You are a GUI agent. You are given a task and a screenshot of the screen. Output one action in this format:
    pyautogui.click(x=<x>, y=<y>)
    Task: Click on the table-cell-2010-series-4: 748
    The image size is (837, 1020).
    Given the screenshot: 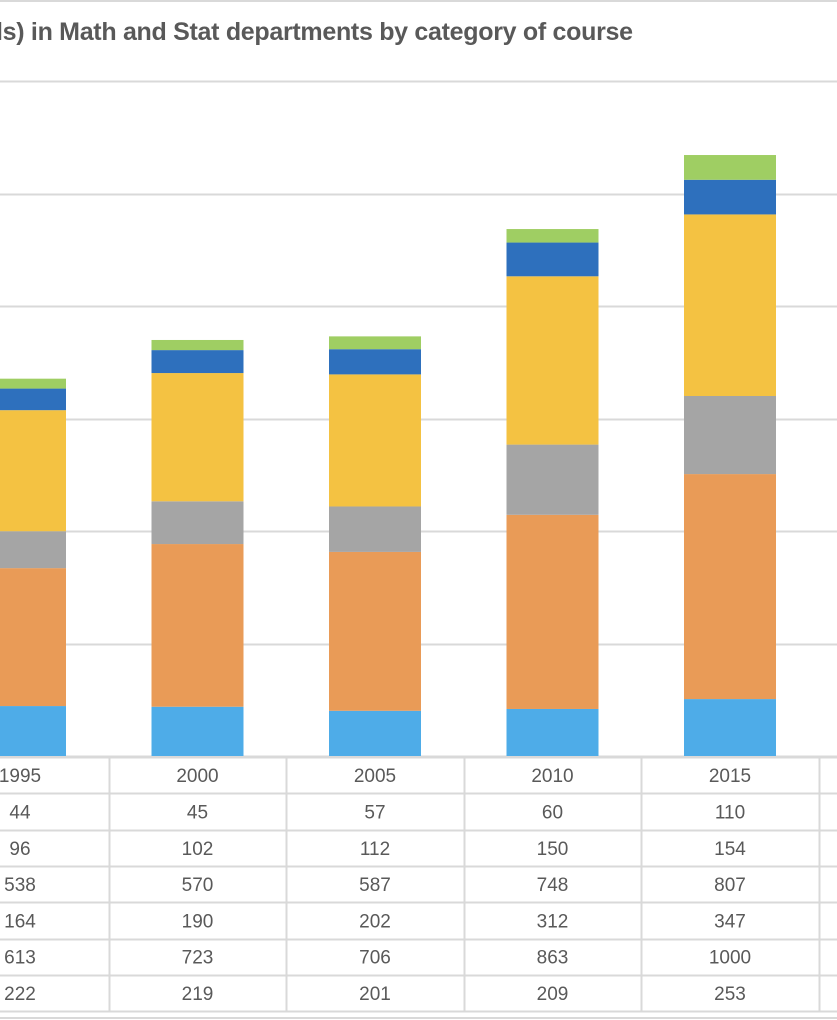 What is the action you would take?
    pyautogui.click(x=553, y=885)
    